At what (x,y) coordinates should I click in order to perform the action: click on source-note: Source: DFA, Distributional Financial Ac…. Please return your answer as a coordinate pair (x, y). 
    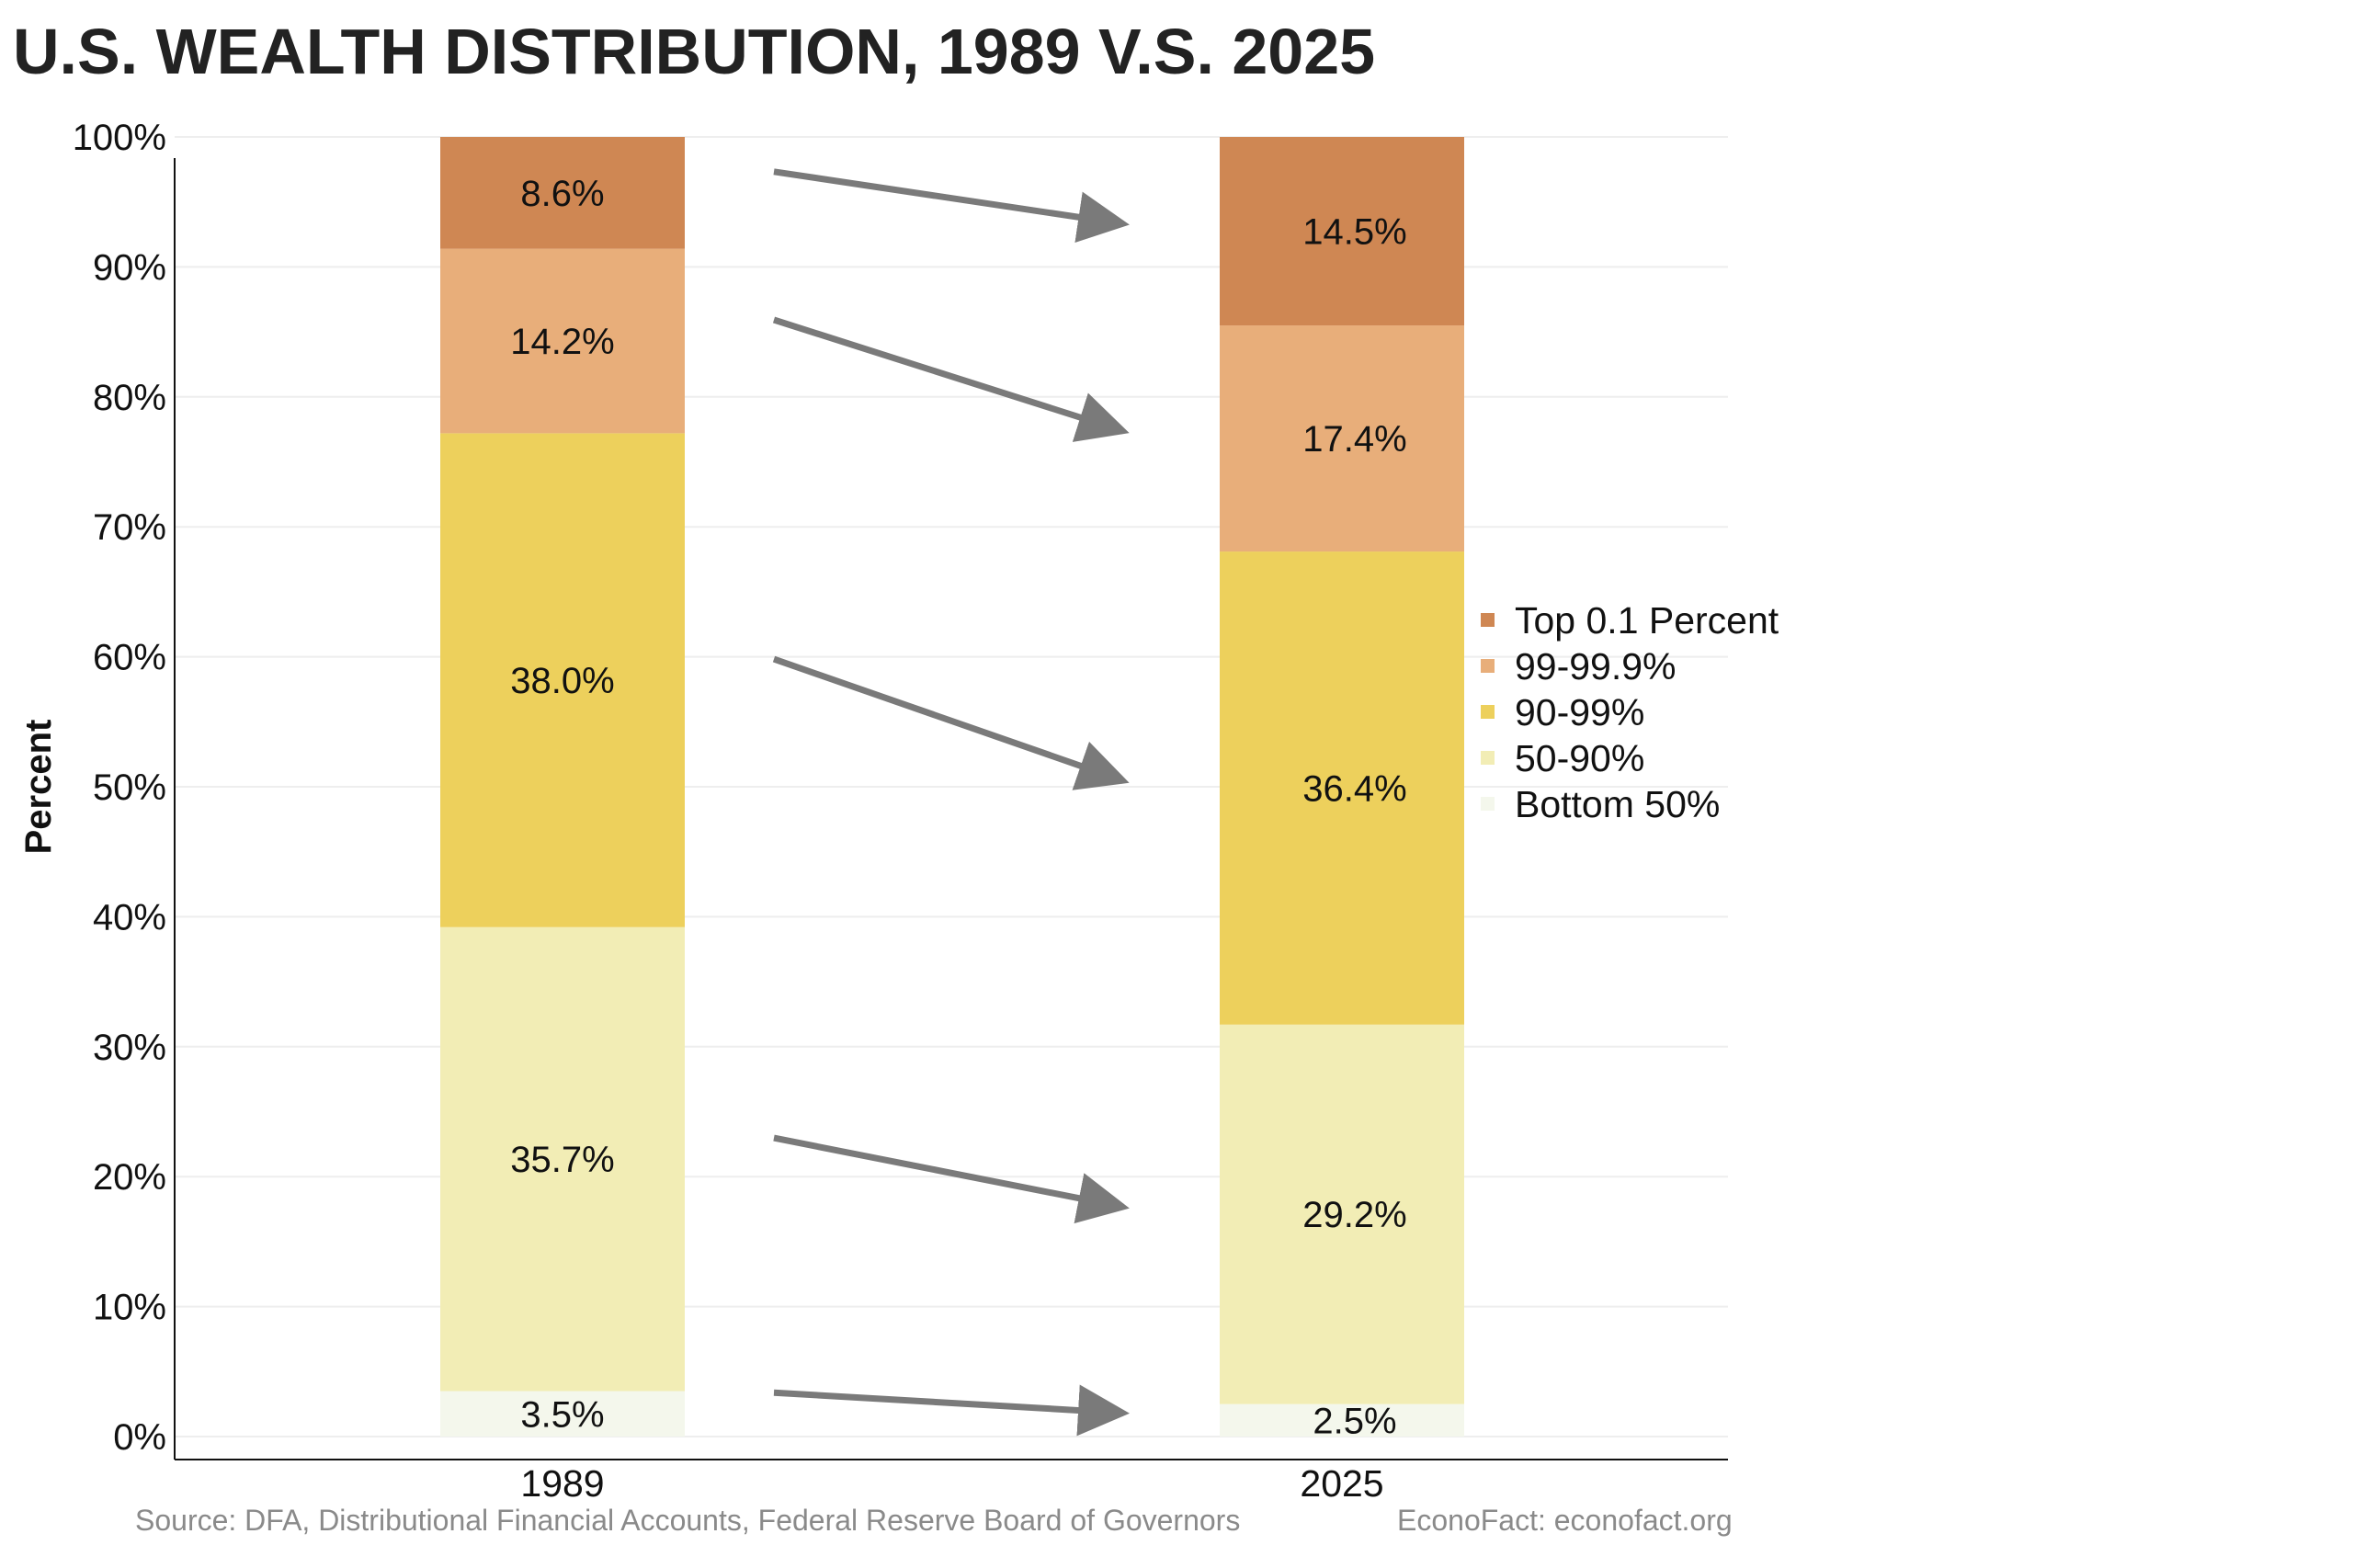
    Looking at the image, I should click on (688, 1520).